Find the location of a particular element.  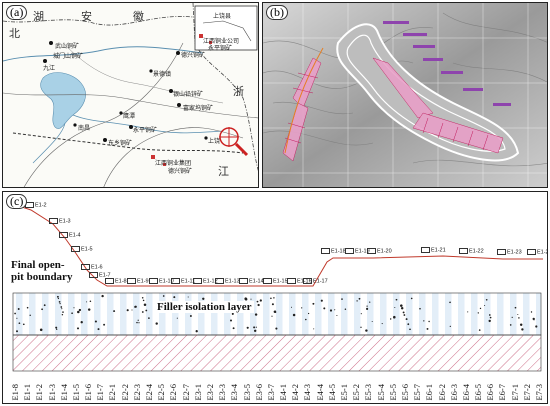

bench-label: E1-10 is located at coordinates (161, 281).